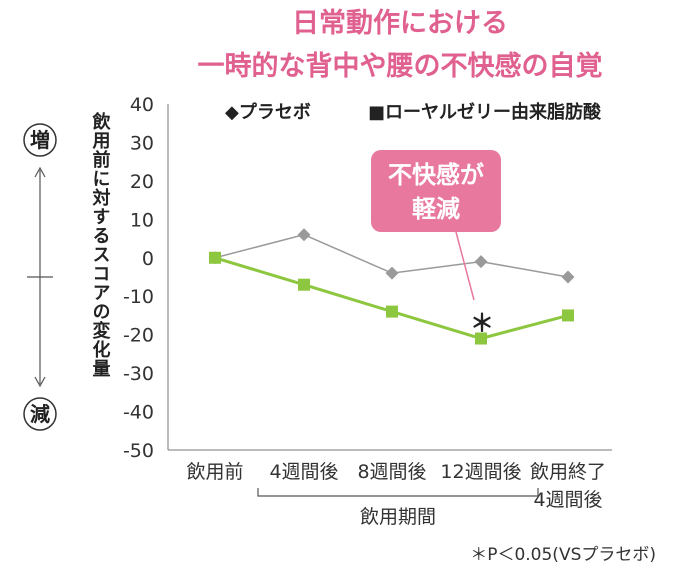 Image resolution: width=676 pixels, height=577 pixels. Describe the element at coordinates (563, 555) in the screenshot. I see `footnote: ＊P＜0.05(VSプラセボ)` at that location.